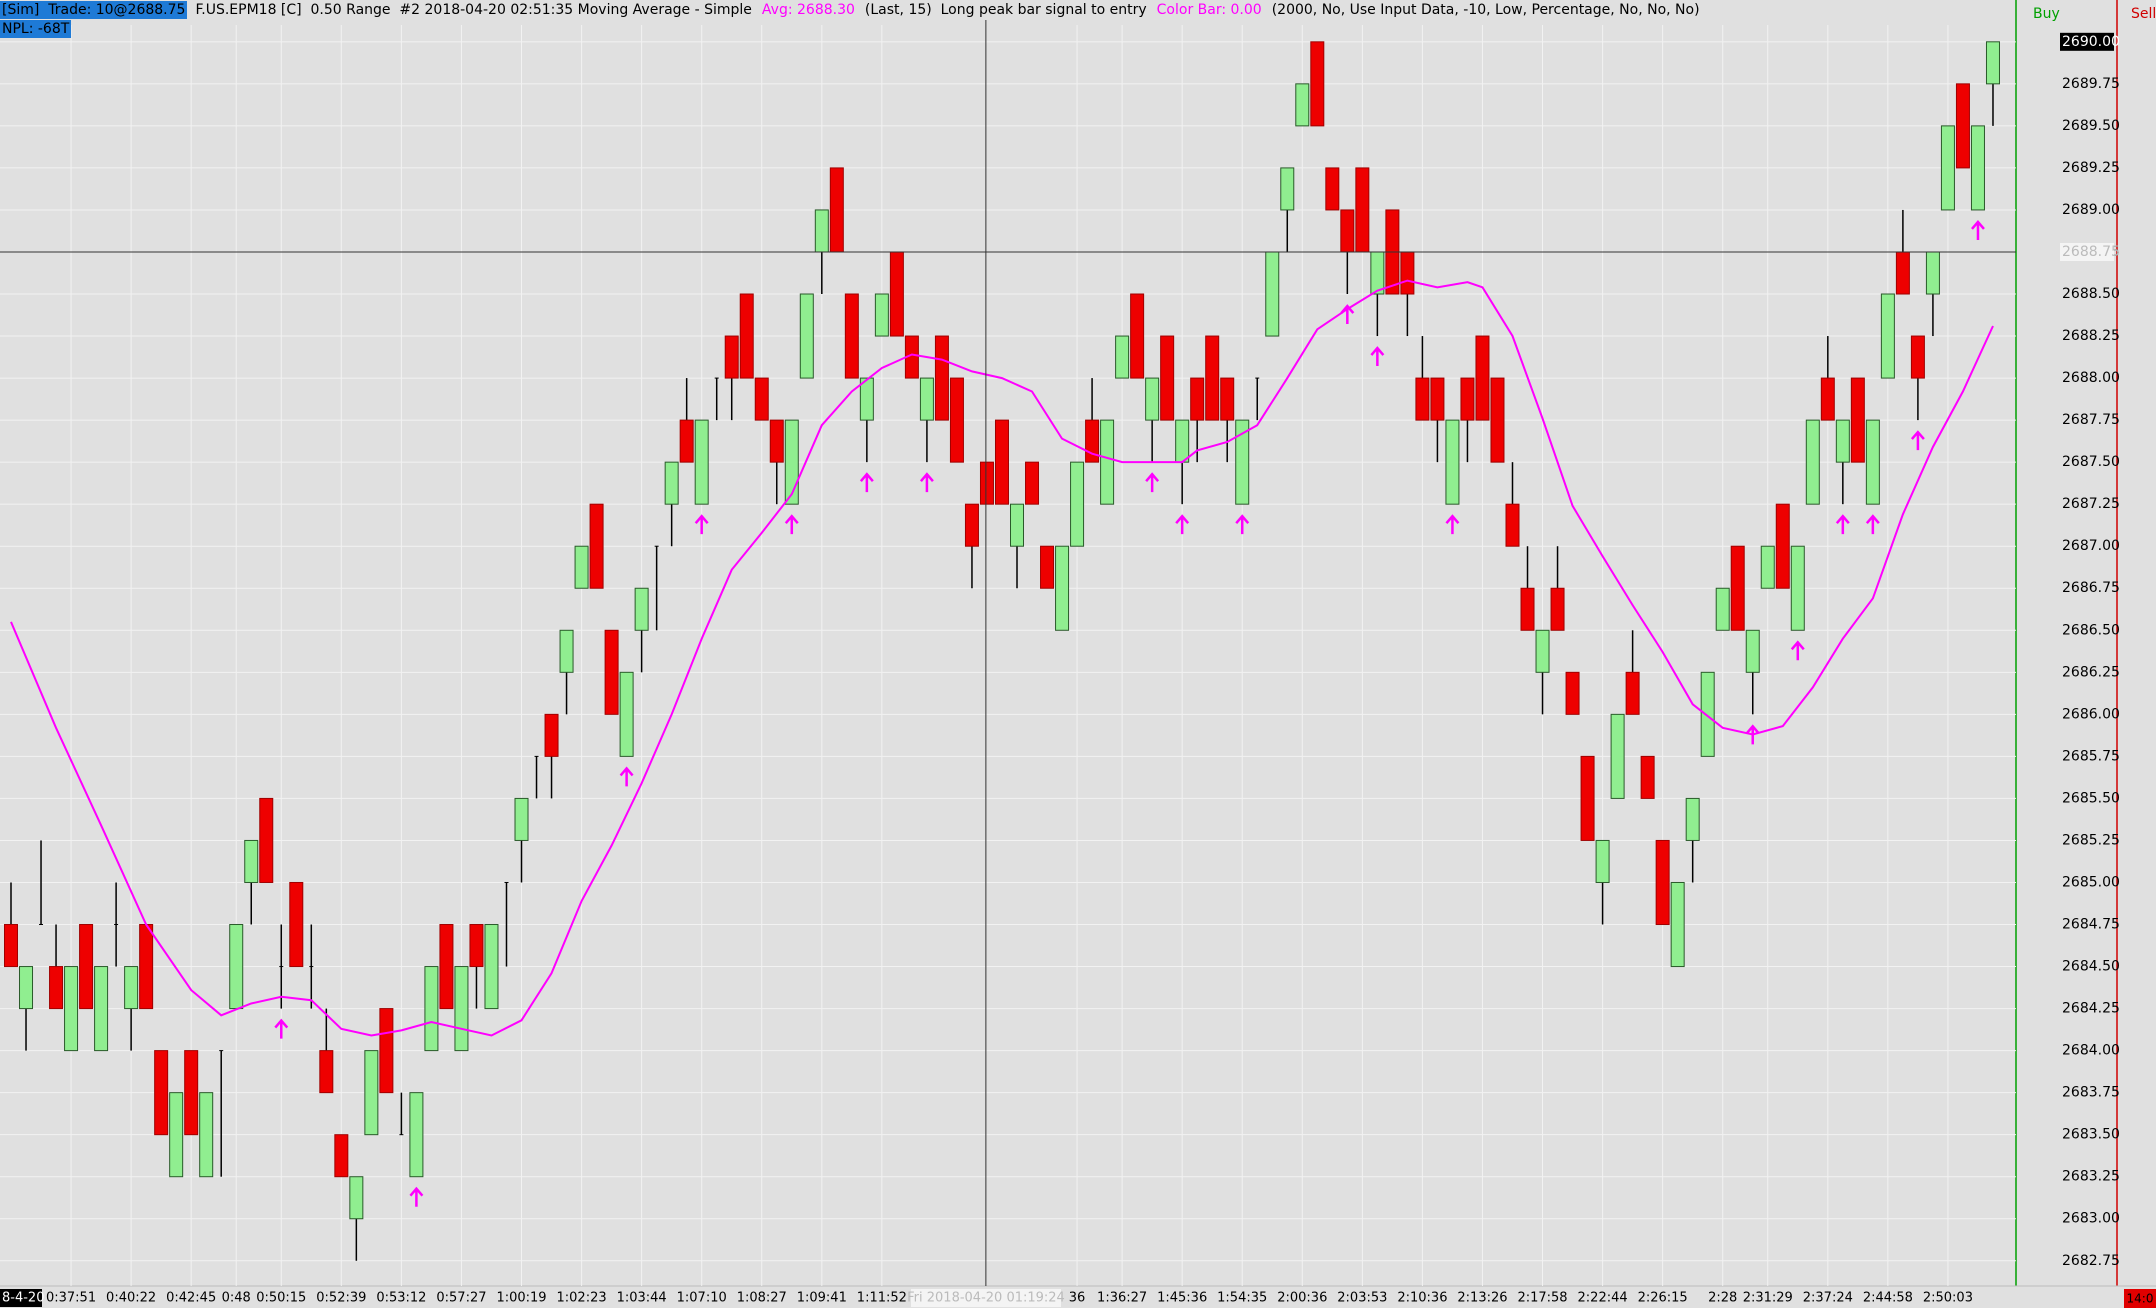 The image size is (2156, 1308). Describe the element at coordinates (762, 1298) in the screenshot. I see `x-tick-label: 1:08:27` at that location.